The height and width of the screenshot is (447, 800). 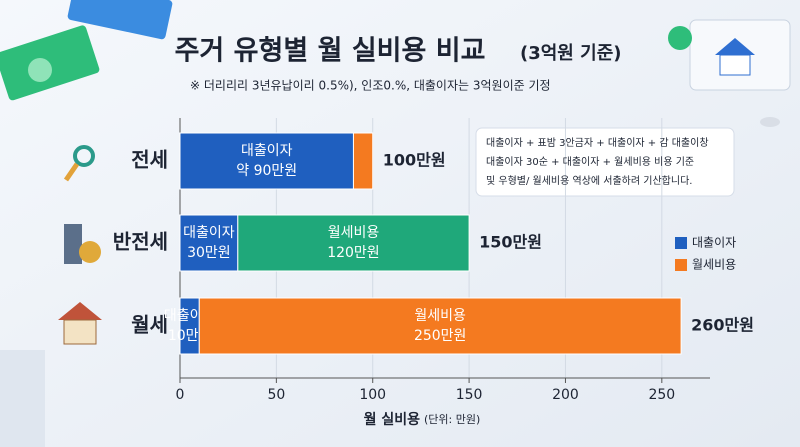 What do you see at coordinates (266, 171) in the screenshot?
I see `data-label: 약 90만원` at bounding box center [266, 171].